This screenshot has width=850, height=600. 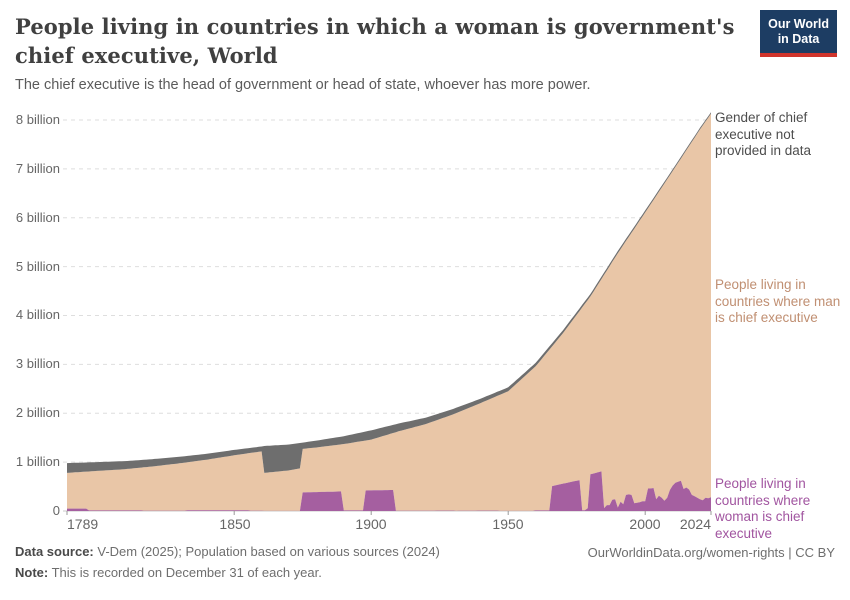 I want to click on y-axis-label-5b: 5 billion, so click(x=37, y=266).